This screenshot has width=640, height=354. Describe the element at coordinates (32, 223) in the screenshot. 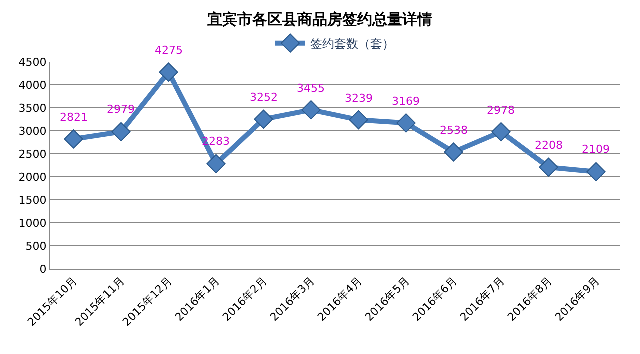

I see `y-tick-label: 1000` at that location.